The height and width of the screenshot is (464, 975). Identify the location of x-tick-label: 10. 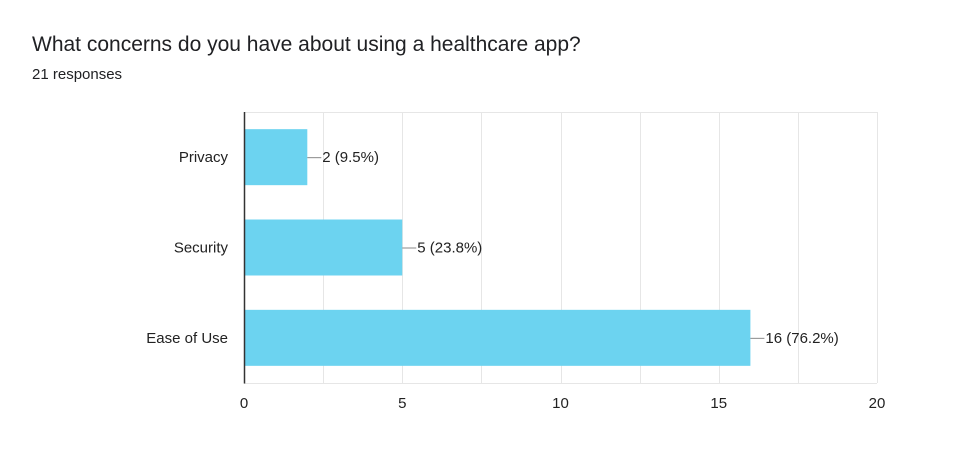
(560, 403).